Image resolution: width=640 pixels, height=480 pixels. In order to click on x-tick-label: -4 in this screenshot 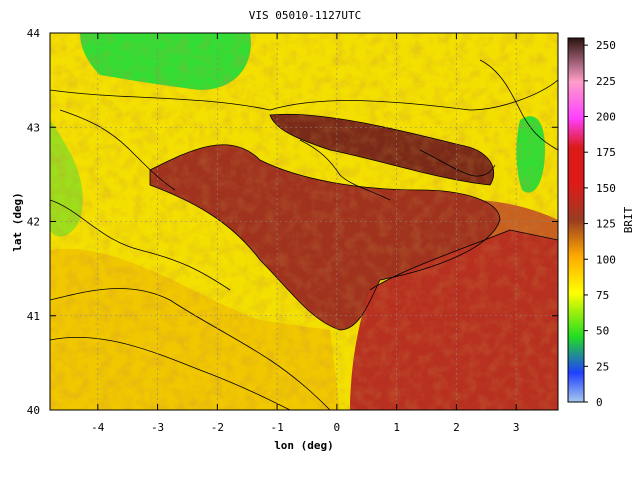, I will do `click(98, 427)`.